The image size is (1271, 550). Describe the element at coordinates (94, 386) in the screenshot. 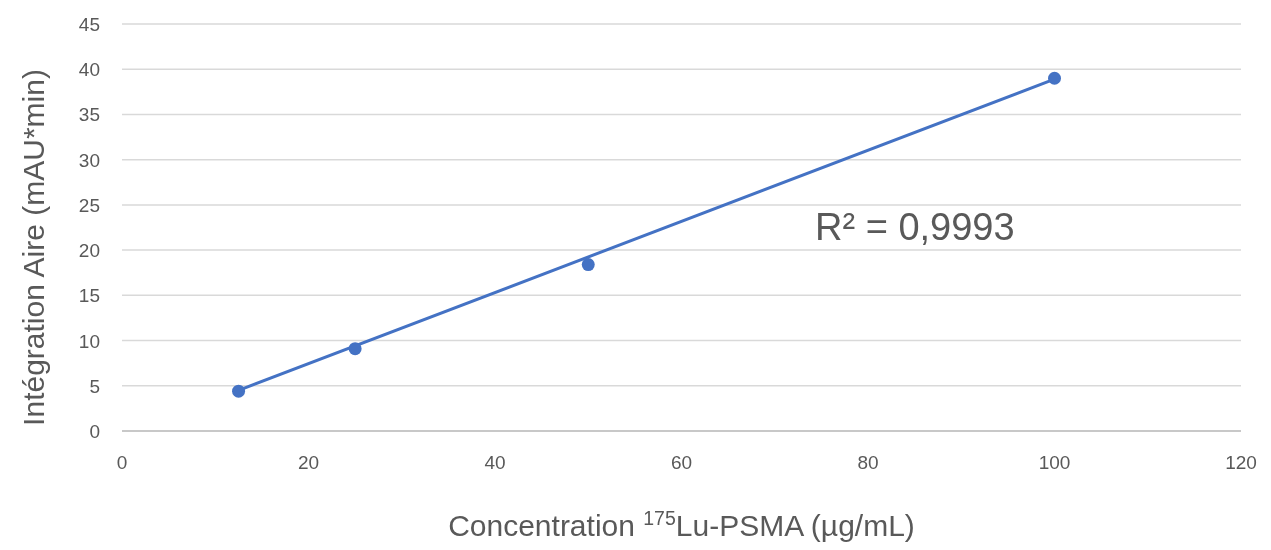

I see `y-tick-label: 5` at that location.